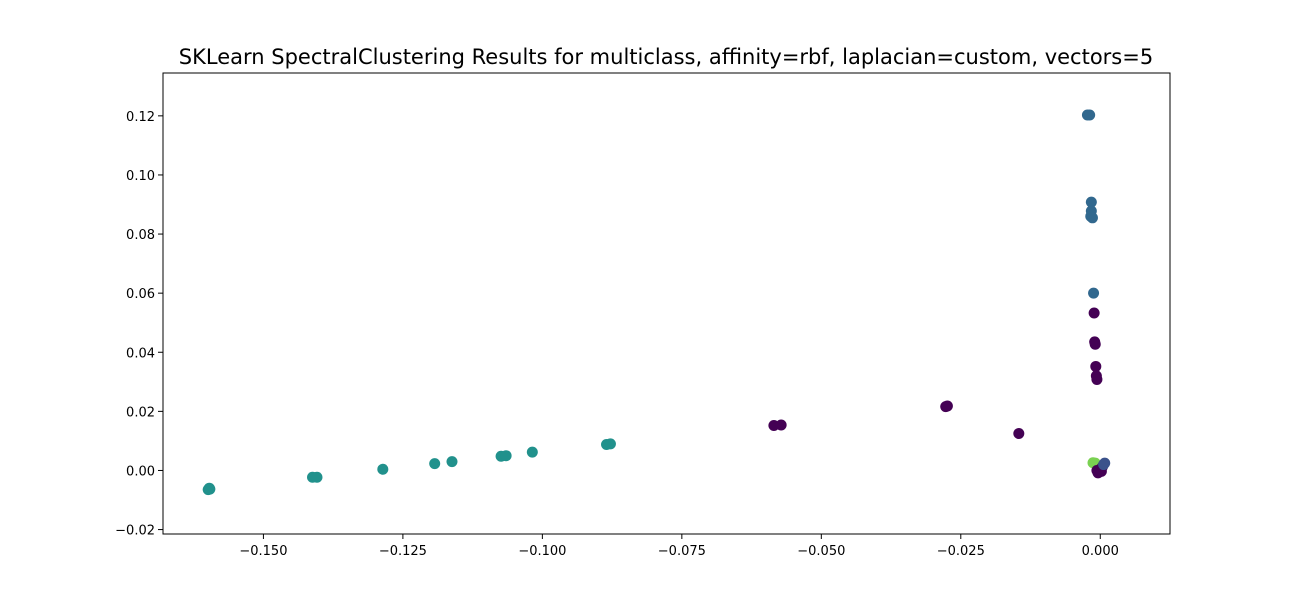 The height and width of the screenshot is (600, 1300). I want to click on x-tick-label: −0.050, so click(821, 551).